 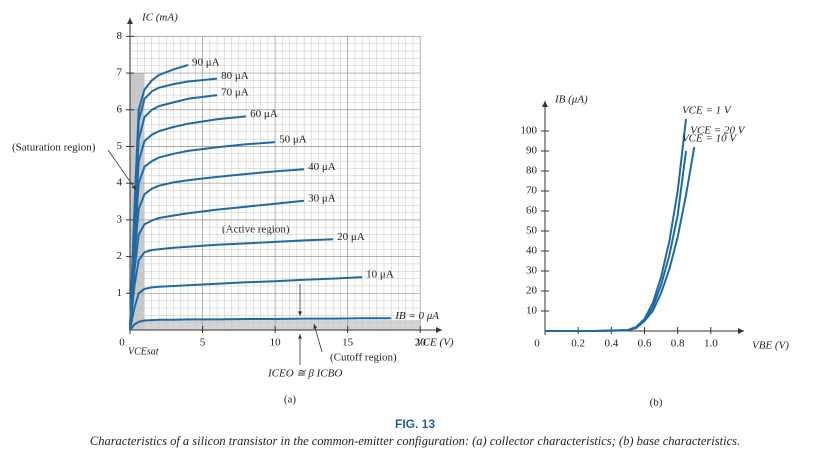 What do you see at coordinates (645, 344) in the screenshot?
I see `x-tick-label: 0.6` at bounding box center [645, 344].